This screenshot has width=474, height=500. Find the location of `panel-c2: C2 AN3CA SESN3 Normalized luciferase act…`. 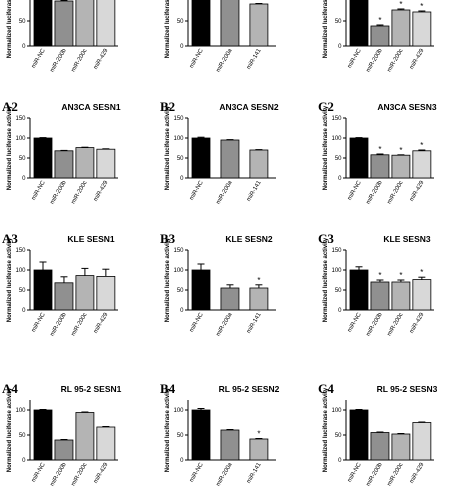

panel-c2: C2 AN3CA SESN3 Normalized luciferase act… is located at coordinates (395, 159).